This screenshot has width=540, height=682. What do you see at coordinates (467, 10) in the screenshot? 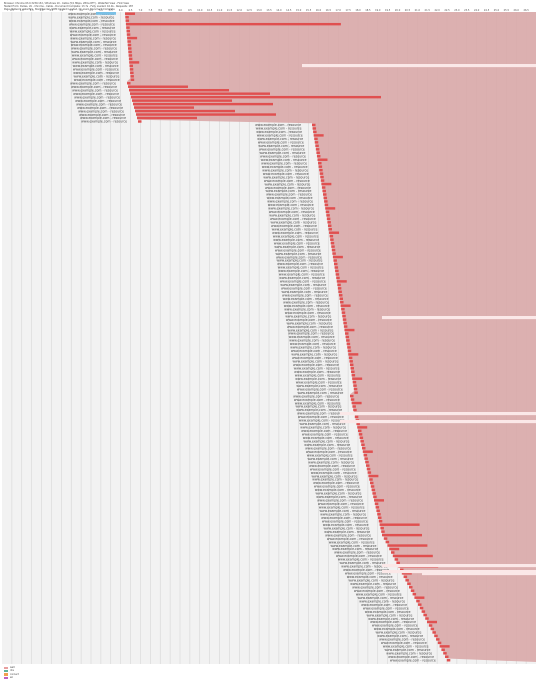
I see `tick-label: 23.5` at bounding box center [467, 10].